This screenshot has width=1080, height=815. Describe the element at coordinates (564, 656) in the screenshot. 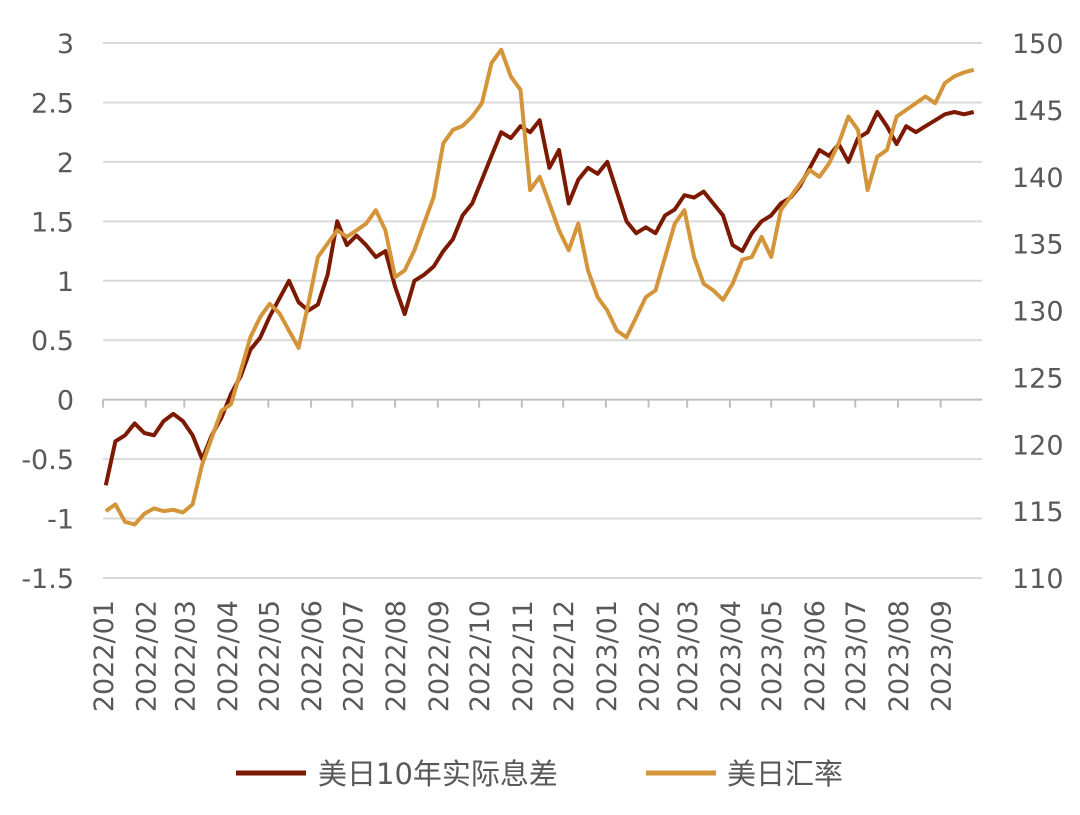

I see `x-tick-label: 2022/12` at that location.